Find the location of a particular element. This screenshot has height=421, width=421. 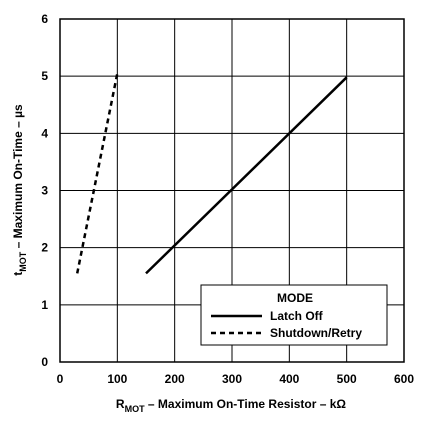

x-axis-label: RMOT – Maximum On-Time Resistor – kΩ is located at coordinates (231, 405).